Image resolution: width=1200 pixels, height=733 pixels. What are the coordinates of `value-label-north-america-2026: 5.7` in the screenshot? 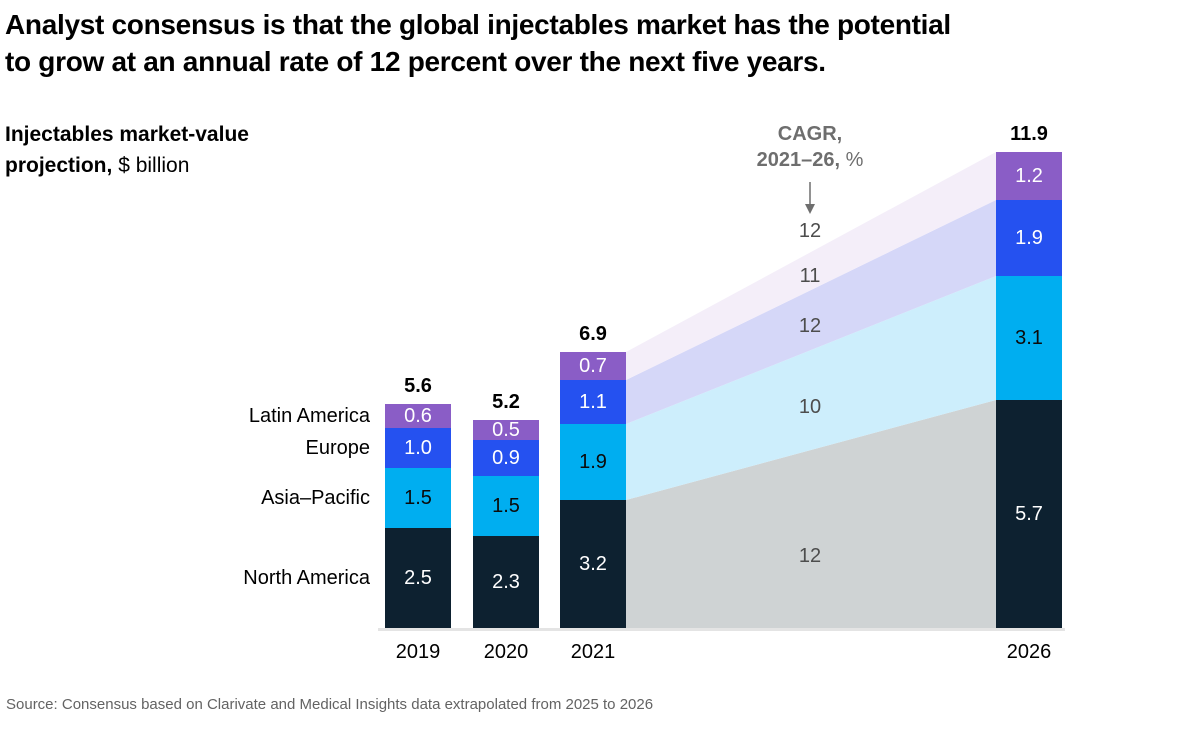 It's located at (1029, 514).